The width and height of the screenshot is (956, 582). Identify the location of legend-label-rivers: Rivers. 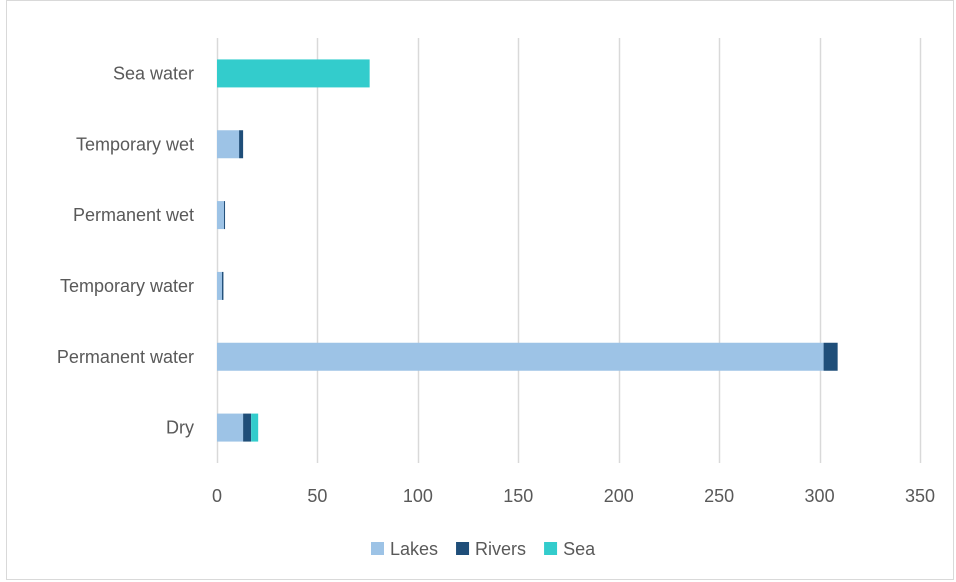
(500, 549).